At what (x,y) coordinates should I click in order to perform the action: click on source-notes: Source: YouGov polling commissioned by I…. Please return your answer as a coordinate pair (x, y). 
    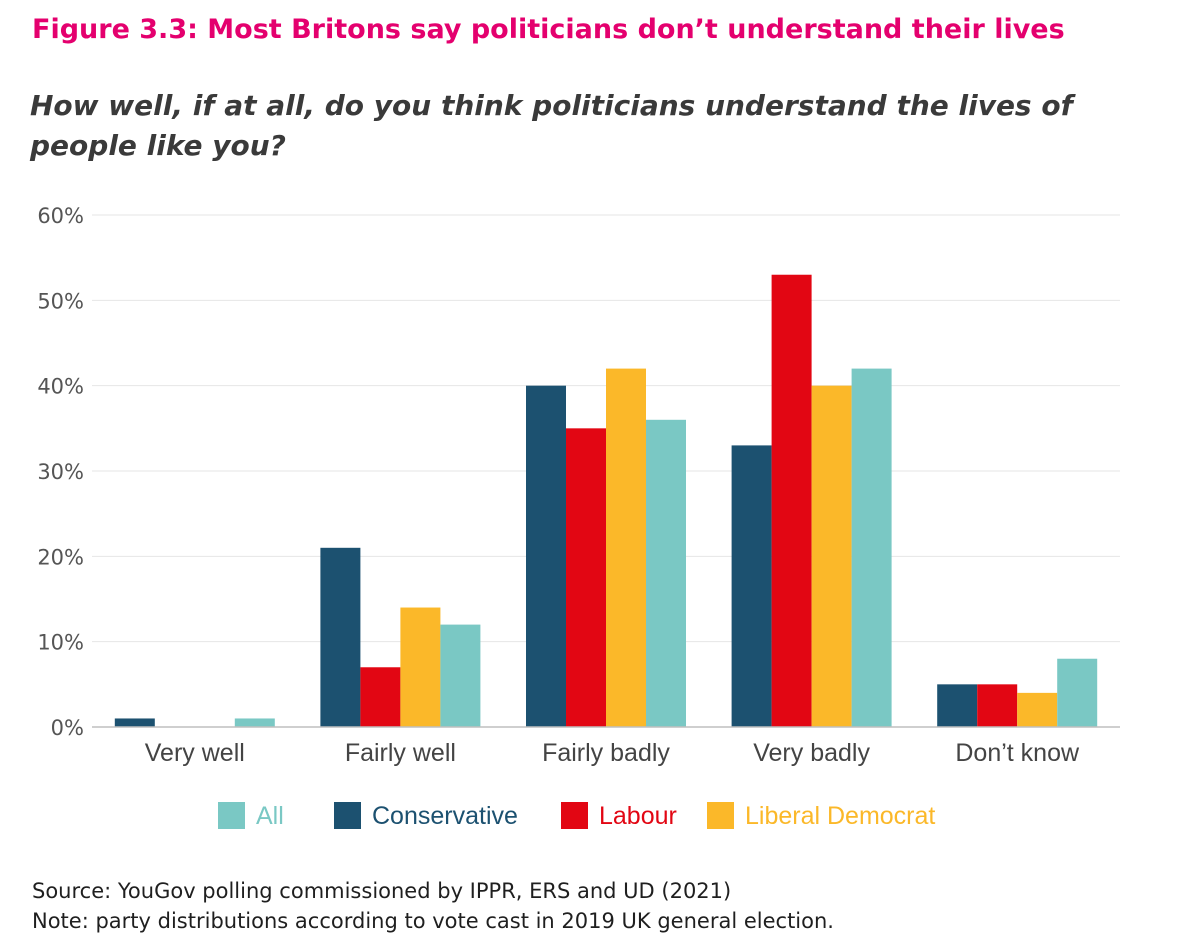
    Looking at the image, I should click on (433, 906).